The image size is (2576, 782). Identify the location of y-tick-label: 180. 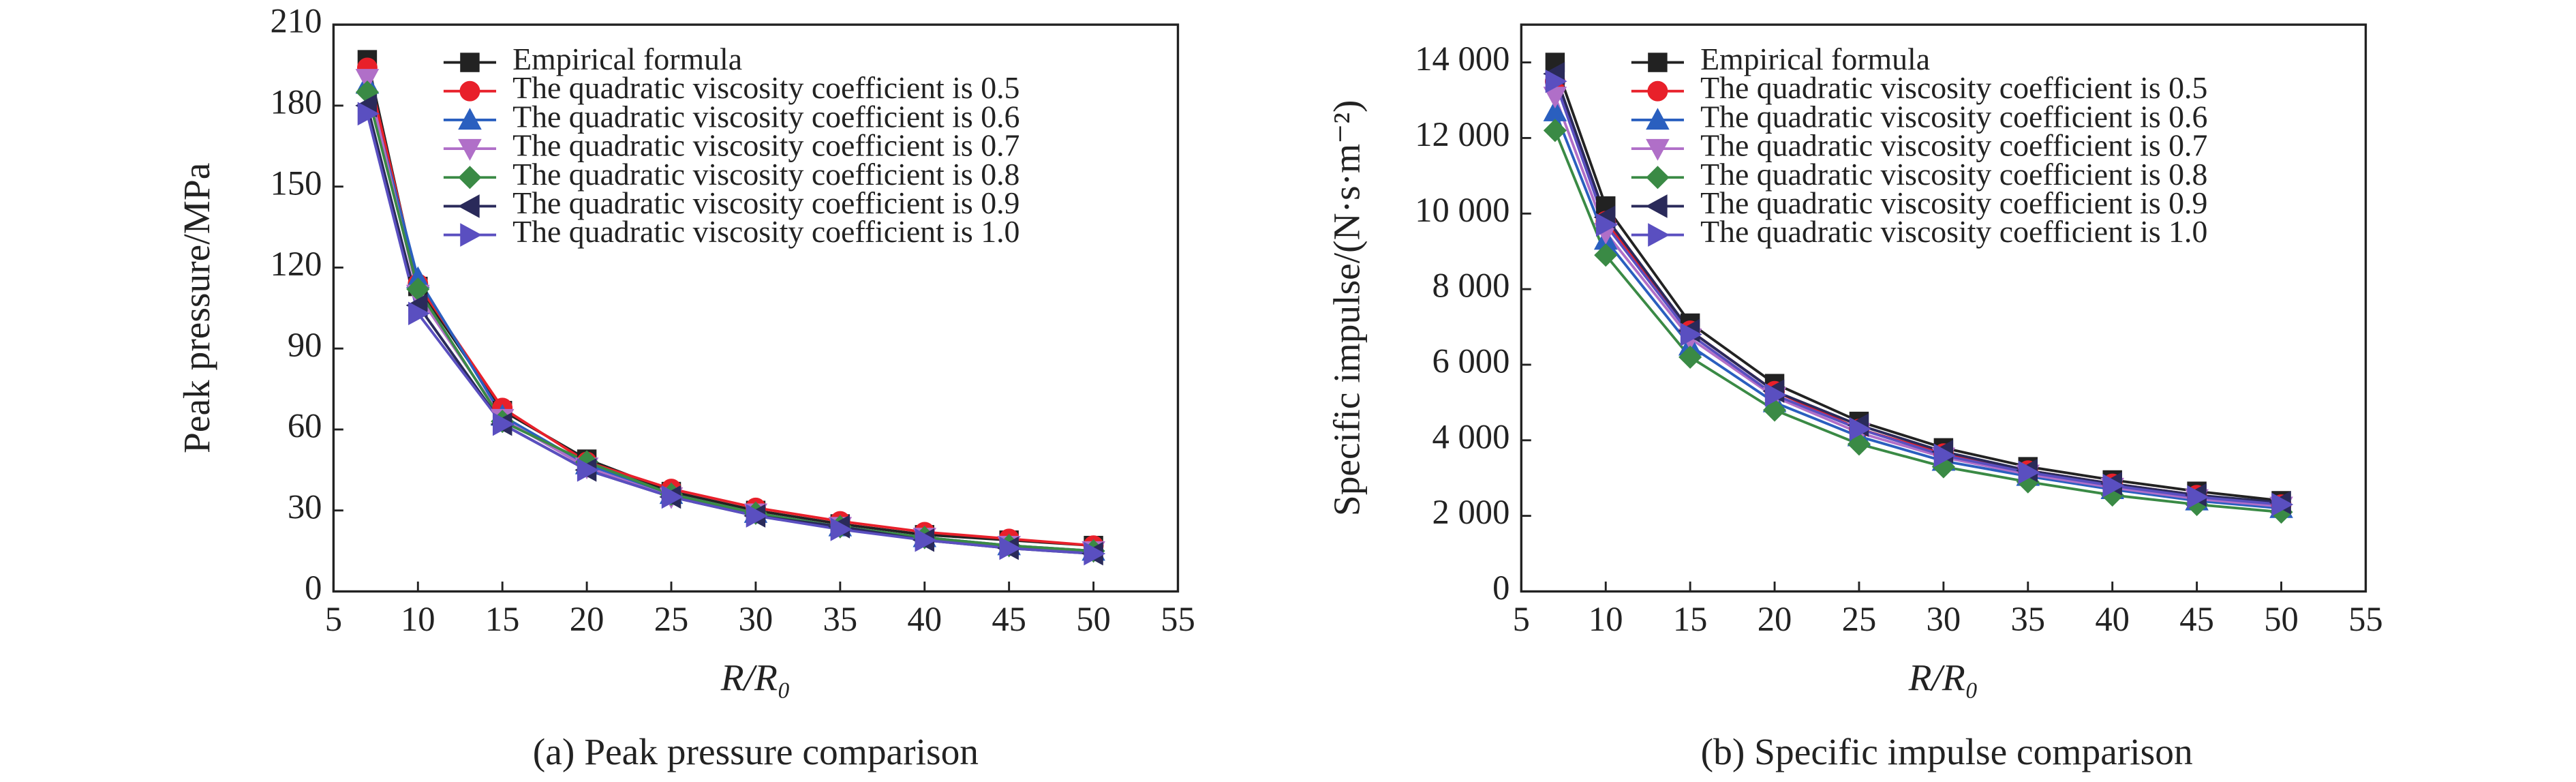
(296, 102).